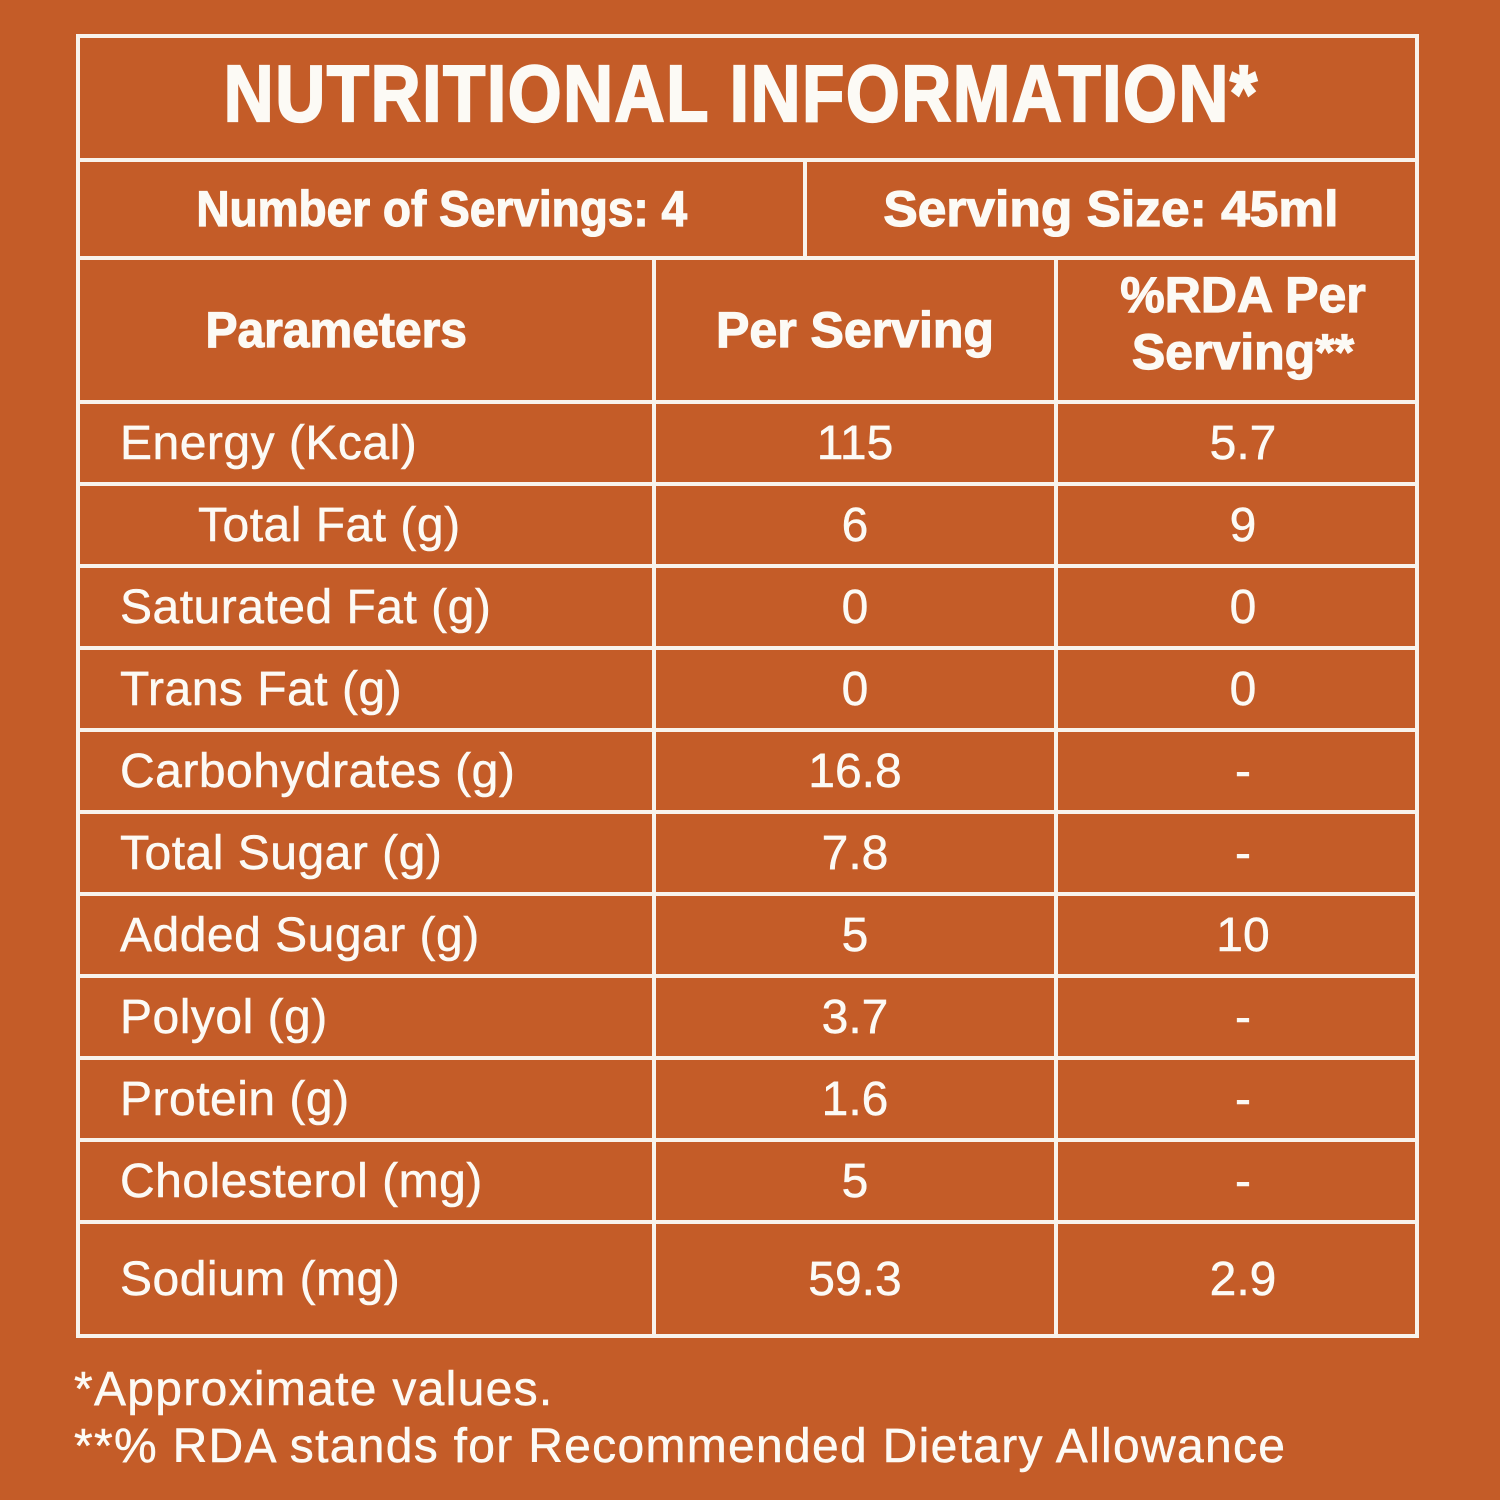 This screenshot has width=1500, height=1500. What do you see at coordinates (1243, 323) in the screenshot?
I see `rda-header: %RDA Per Serving**` at bounding box center [1243, 323].